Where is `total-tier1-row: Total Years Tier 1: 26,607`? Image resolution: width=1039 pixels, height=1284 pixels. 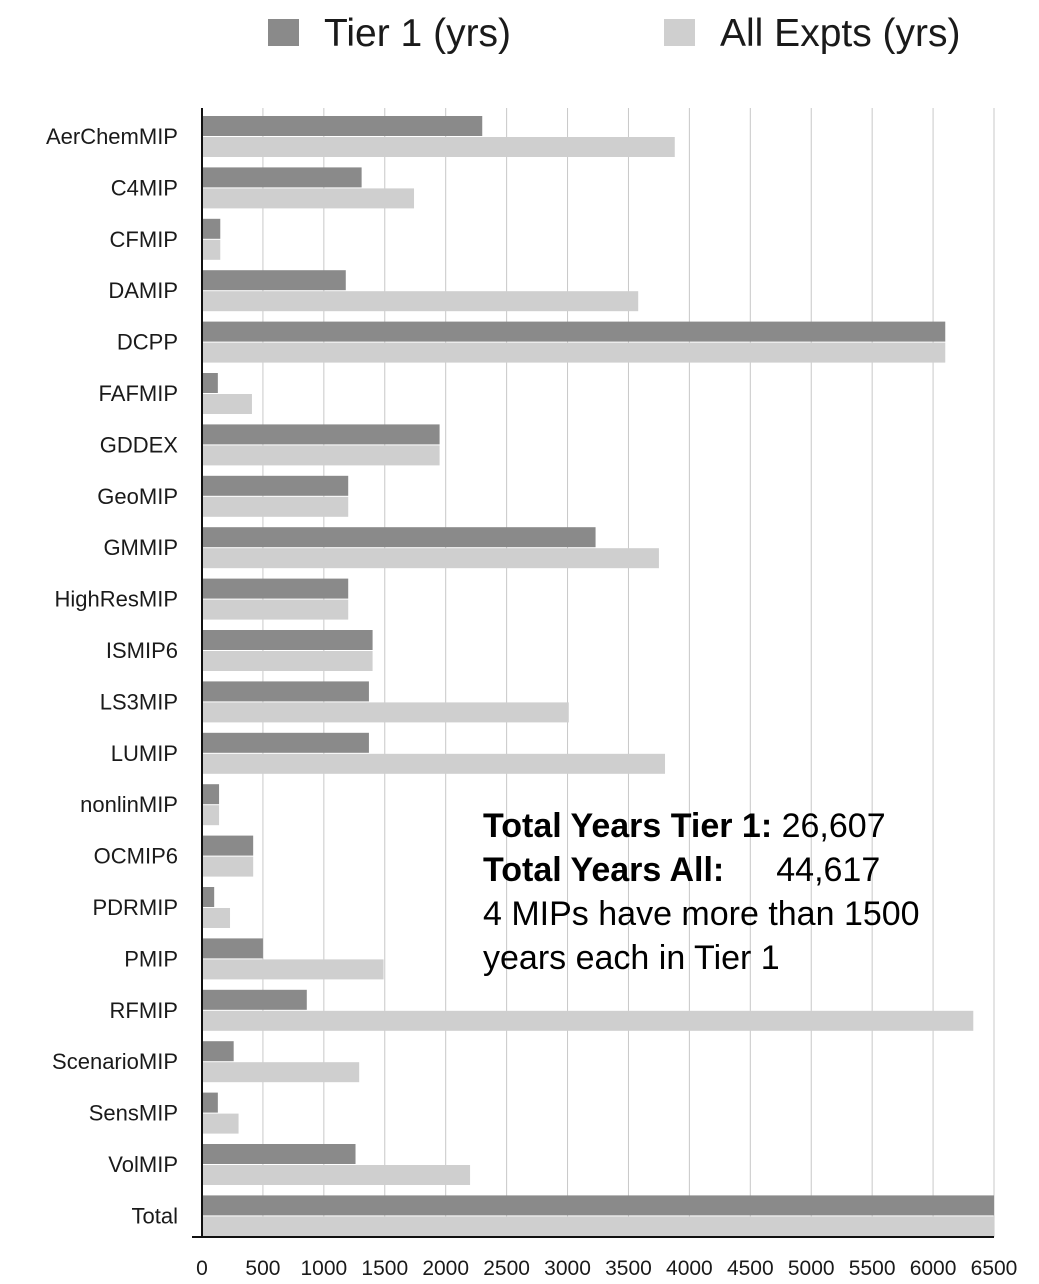 total-tier1-row: Total Years Tier 1: 26,607 is located at coordinates (753, 826).